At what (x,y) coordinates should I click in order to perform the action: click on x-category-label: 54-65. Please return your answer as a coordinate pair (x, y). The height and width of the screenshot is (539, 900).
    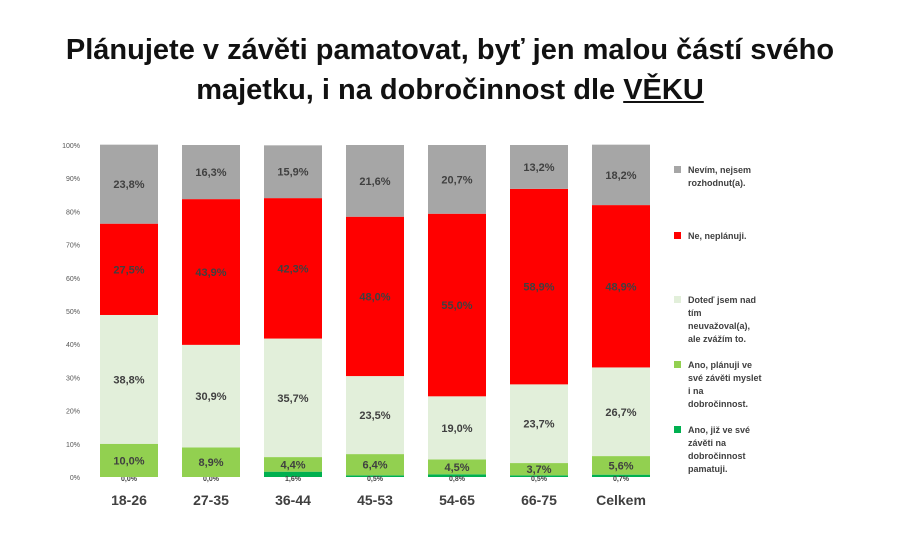
    Looking at the image, I should click on (457, 500).